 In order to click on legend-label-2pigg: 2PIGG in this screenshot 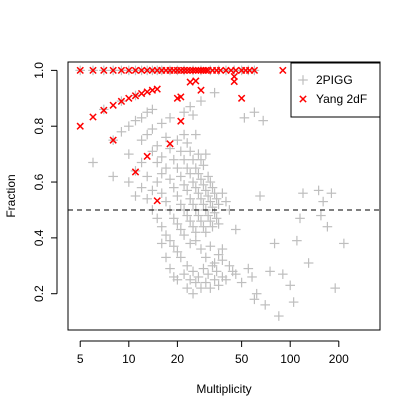, I will do `click(334, 80)`.